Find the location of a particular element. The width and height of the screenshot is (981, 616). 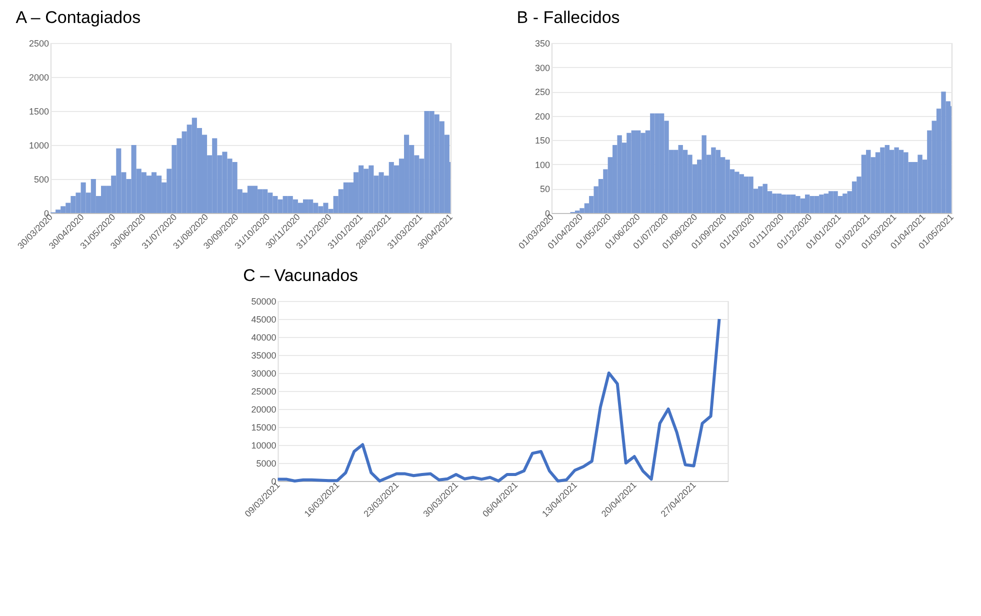

line-series is located at coordinates (498, 400).